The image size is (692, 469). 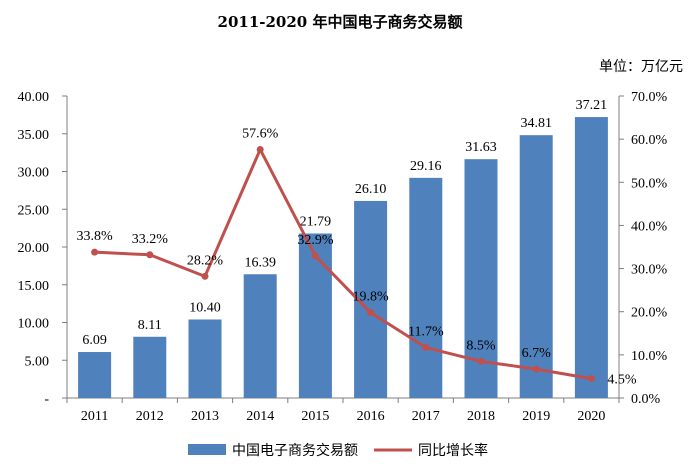 I want to click on bar-value-label: 6.09, so click(x=94, y=340).